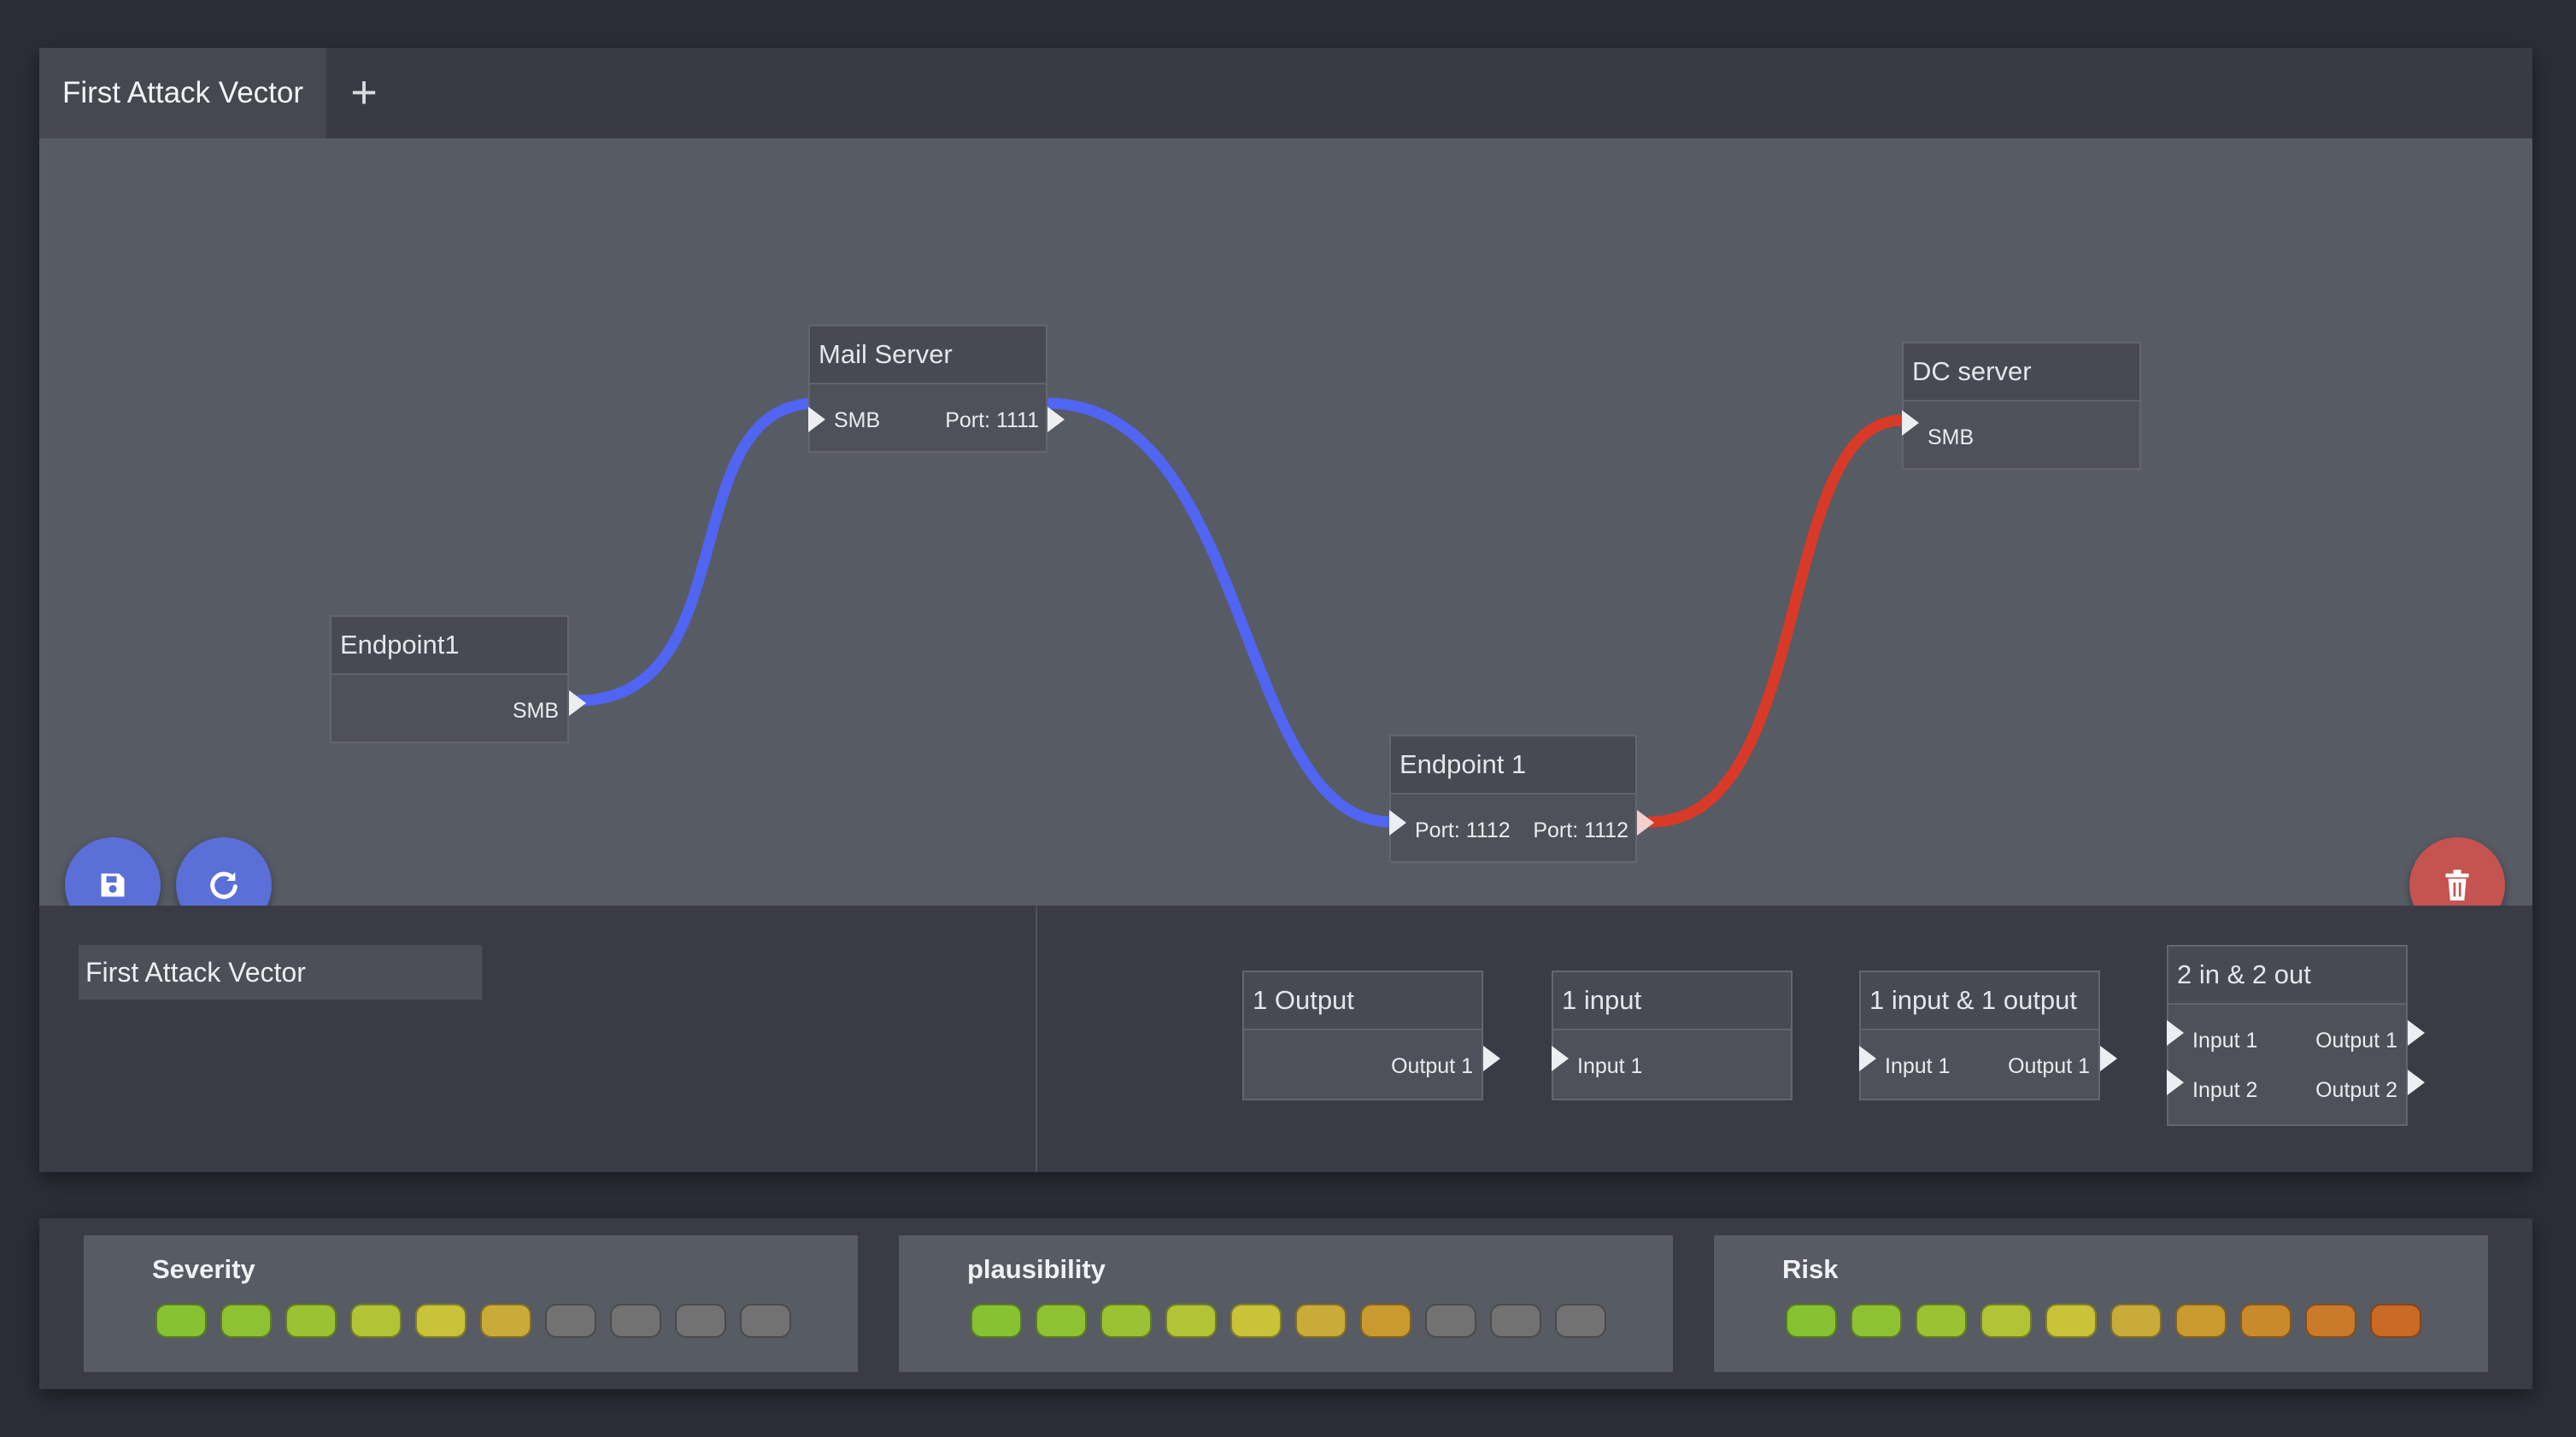 The height and width of the screenshot is (1437, 2576). What do you see at coordinates (1463, 830) in the screenshot?
I see `input-port-label: Port: 1112` at bounding box center [1463, 830].